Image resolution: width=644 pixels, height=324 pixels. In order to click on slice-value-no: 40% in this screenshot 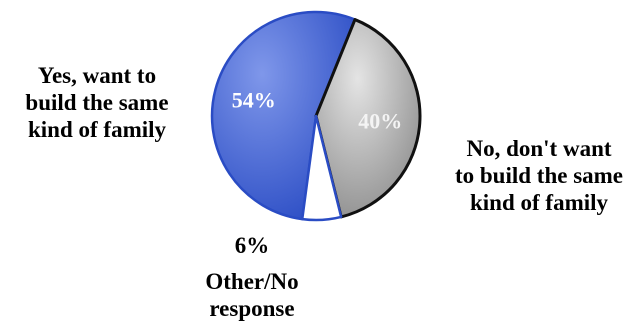, I will do `click(380, 121)`.